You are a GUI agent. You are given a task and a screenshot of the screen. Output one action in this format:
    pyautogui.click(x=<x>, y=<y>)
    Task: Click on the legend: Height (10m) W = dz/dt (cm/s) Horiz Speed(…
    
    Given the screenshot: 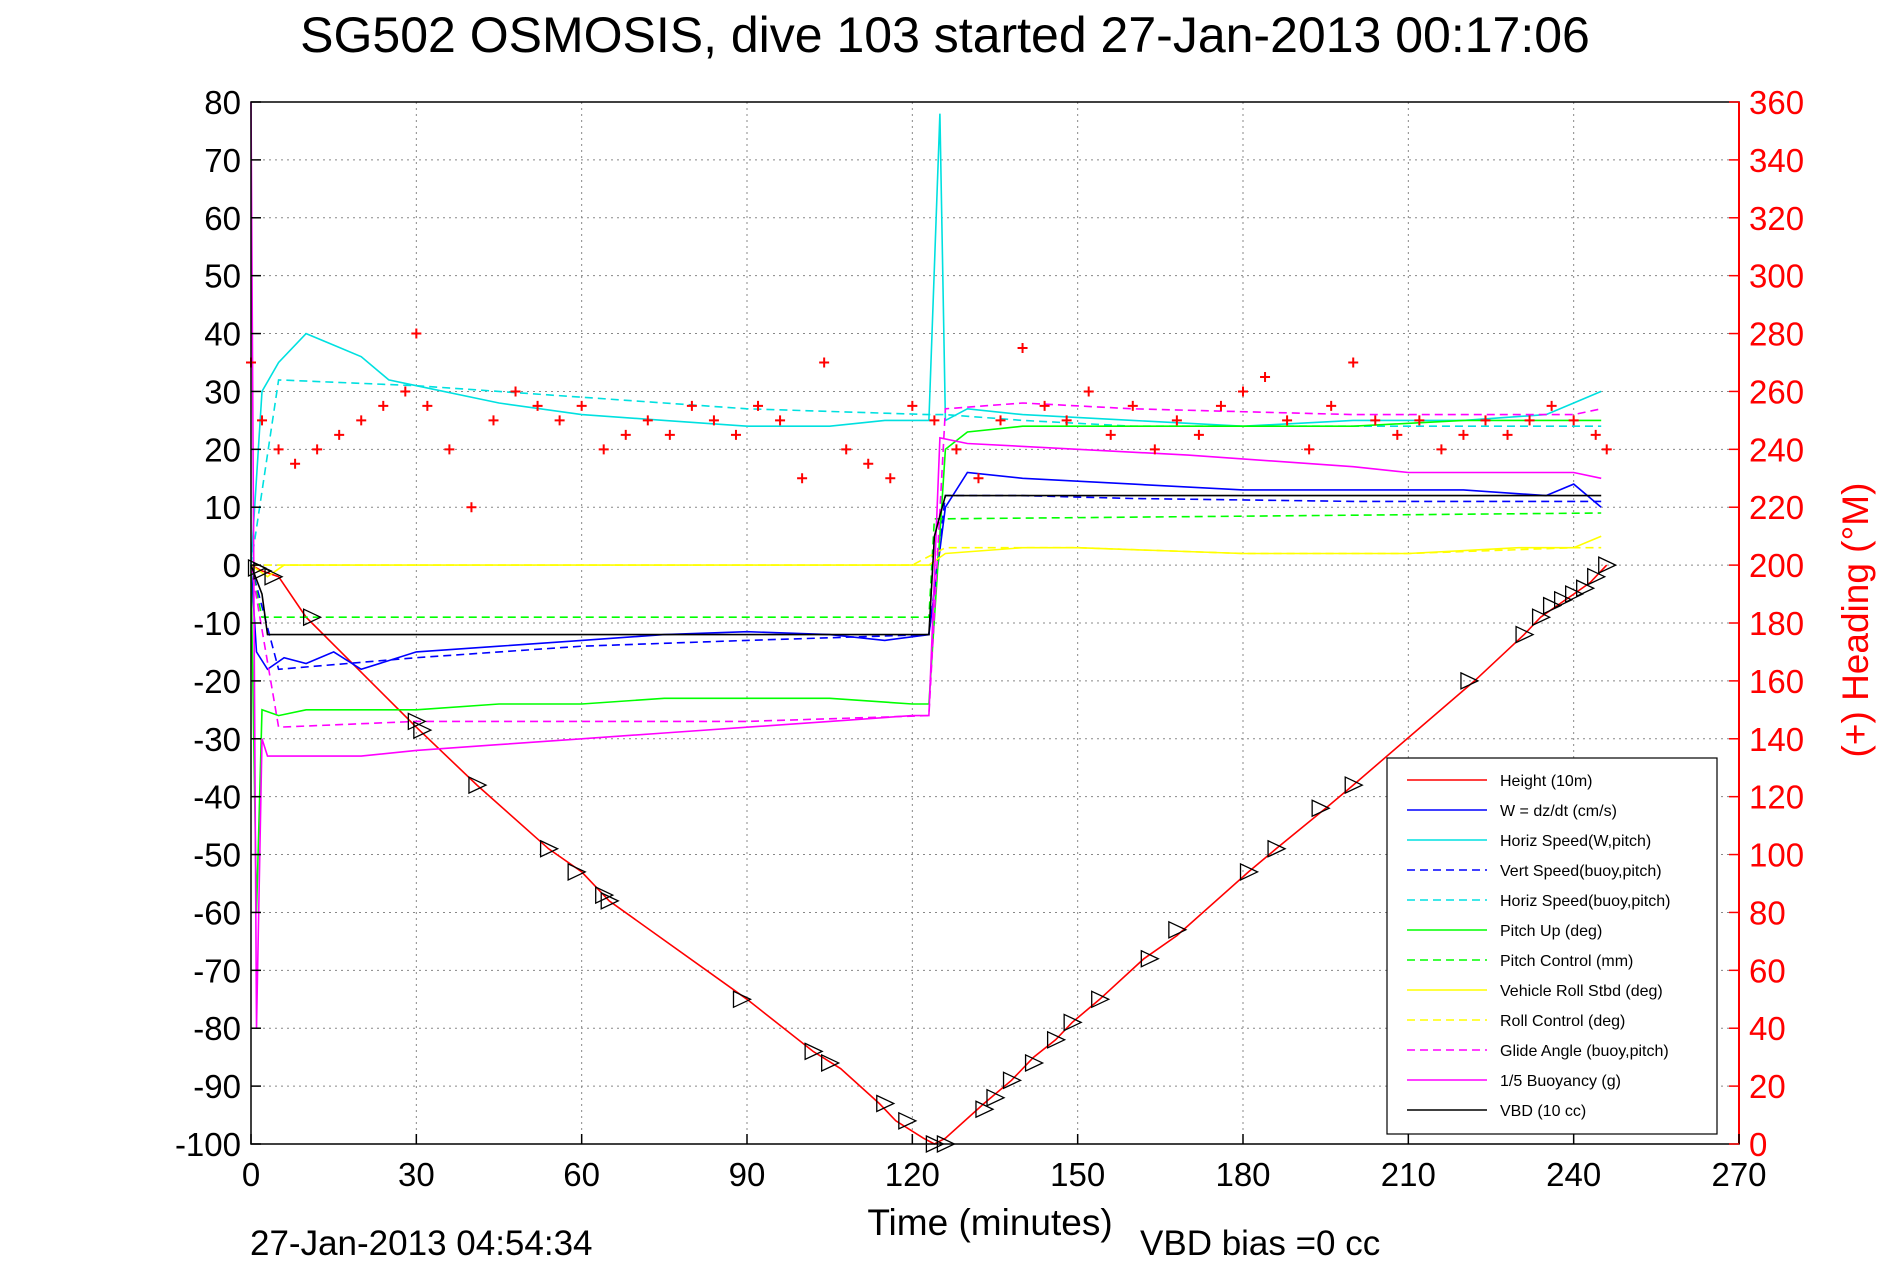 What is the action you would take?
    pyautogui.click(x=1552, y=946)
    